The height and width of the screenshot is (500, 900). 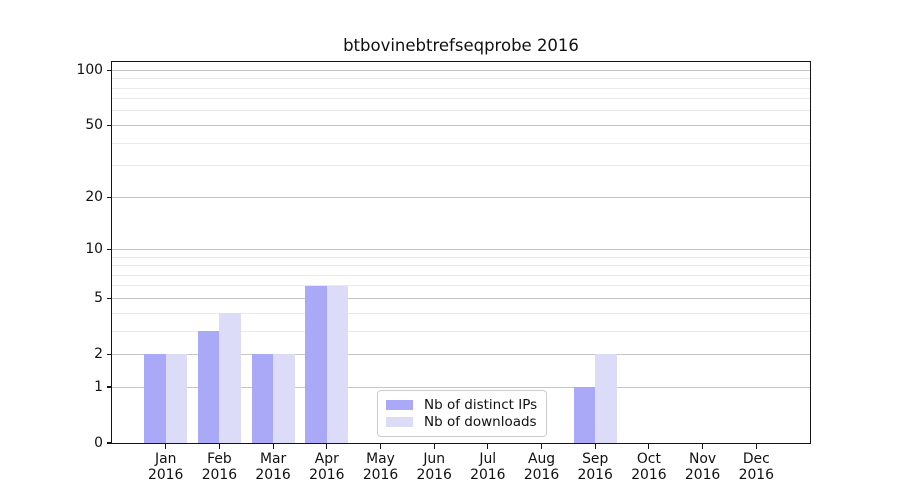 I want to click on x-tick-label-month: Nov, so click(x=703, y=459).